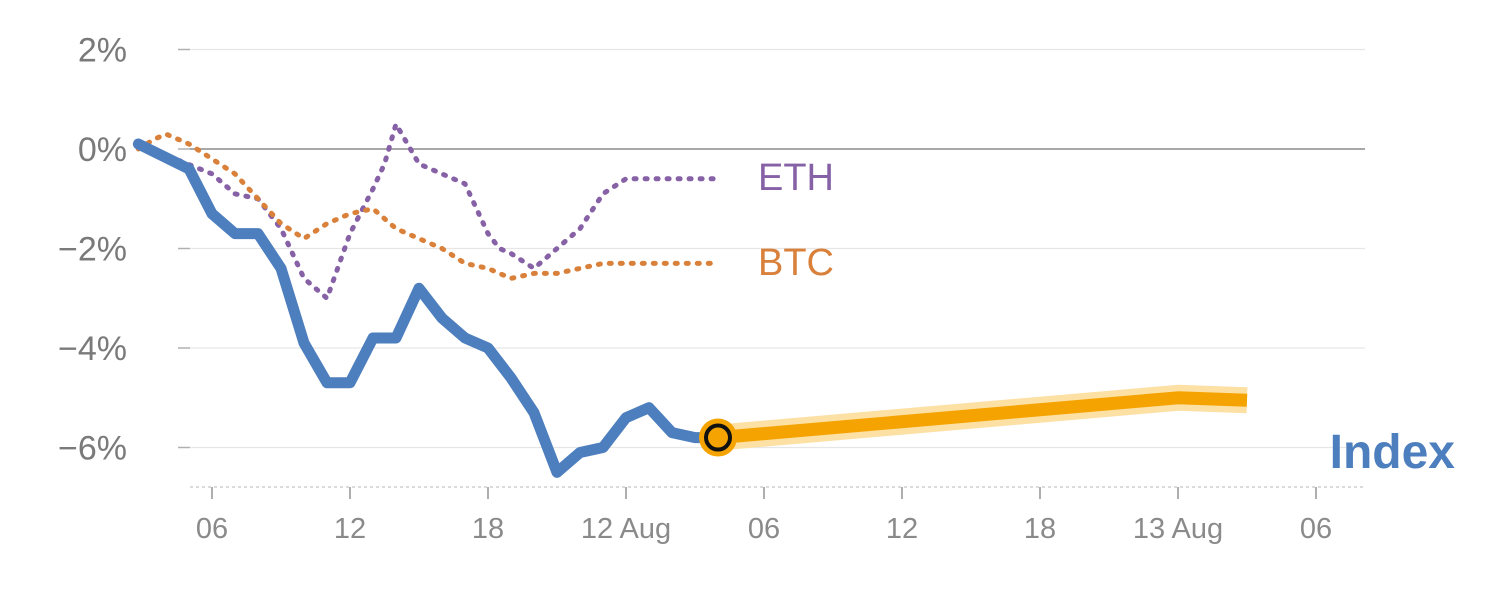  What do you see at coordinates (428, 206) in the screenshot?
I see `btc-line` at bounding box center [428, 206].